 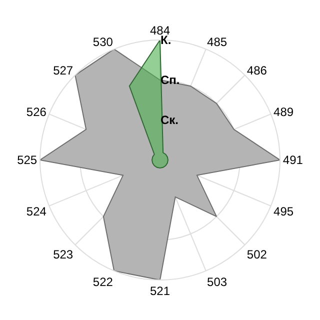 What do you see at coordinates (63, 254) in the screenshot?
I see `spoke-label: 523` at bounding box center [63, 254].